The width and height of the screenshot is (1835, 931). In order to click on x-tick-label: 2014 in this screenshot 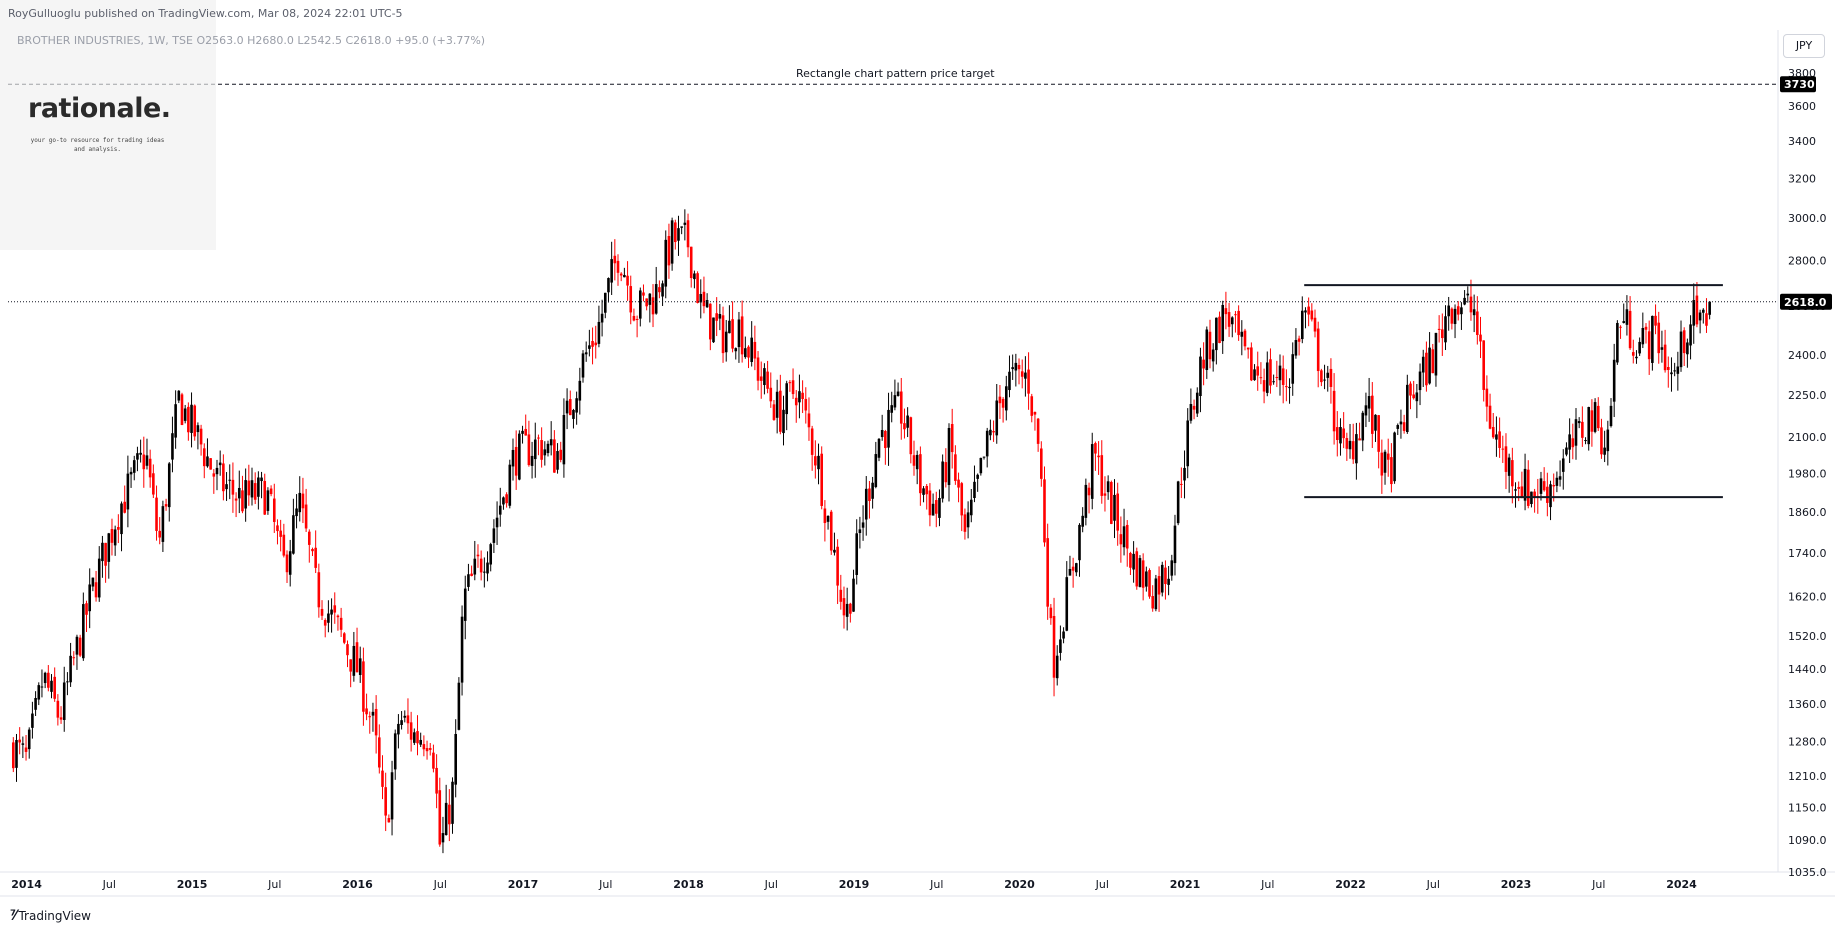, I will do `click(26, 884)`.